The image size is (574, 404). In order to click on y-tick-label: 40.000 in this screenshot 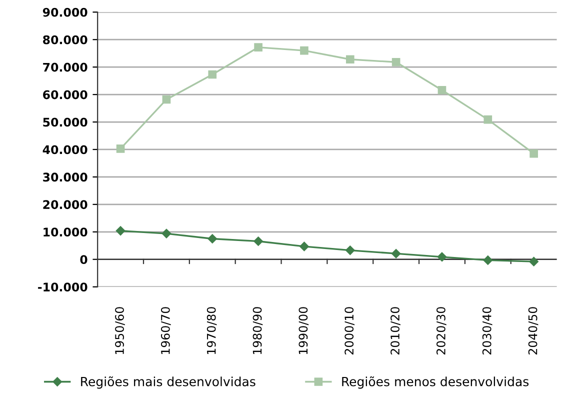, I will do `click(65, 149)`.